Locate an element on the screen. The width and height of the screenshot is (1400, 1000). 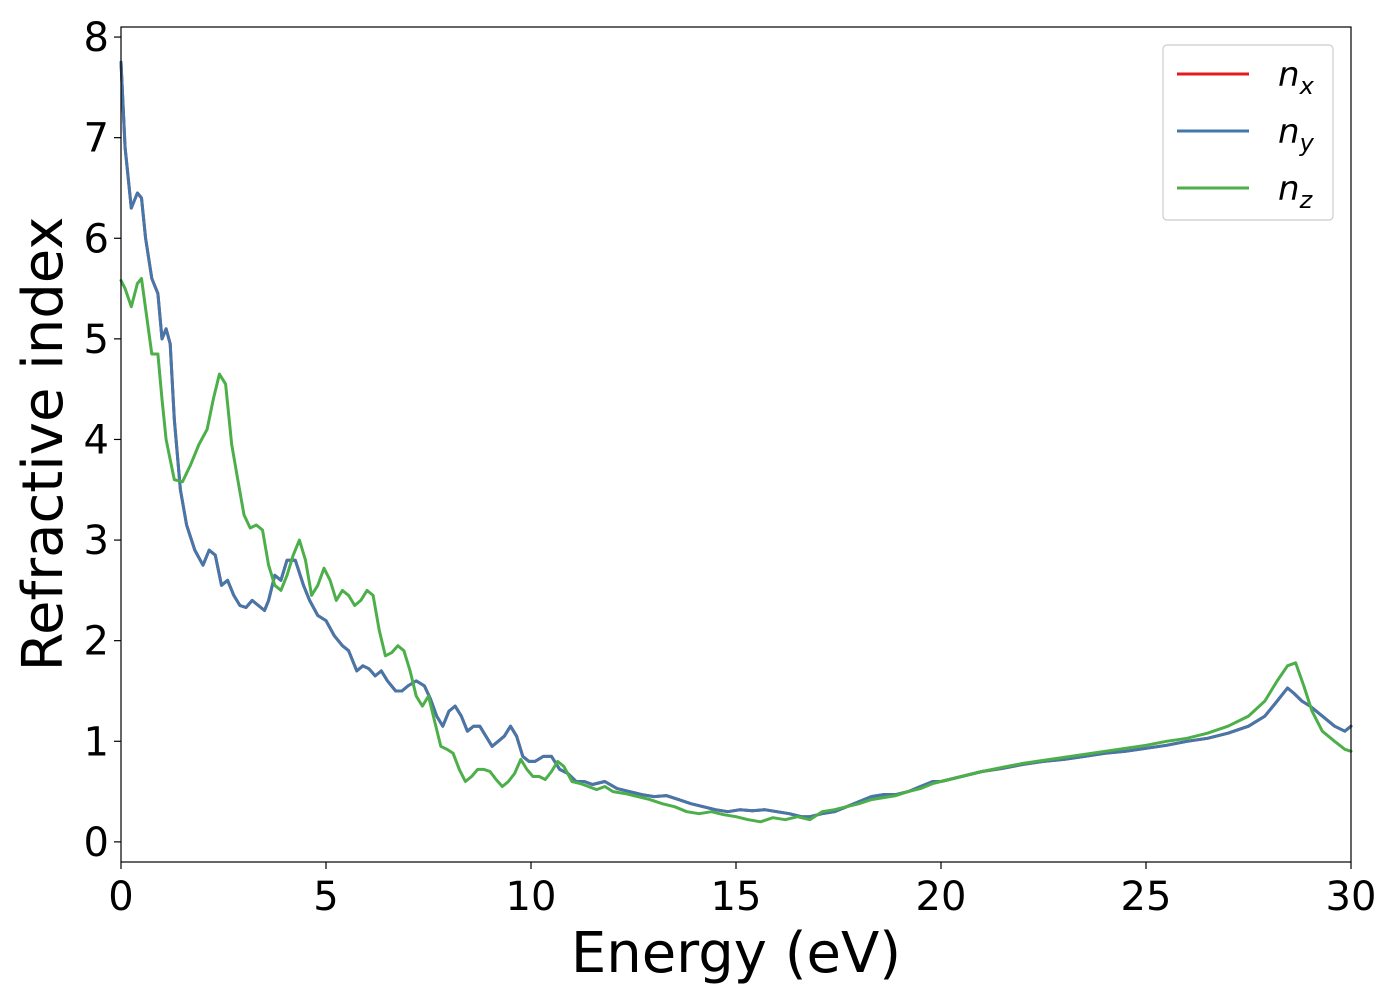
legend-label-y: ny is located at coordinates (1296, 134).